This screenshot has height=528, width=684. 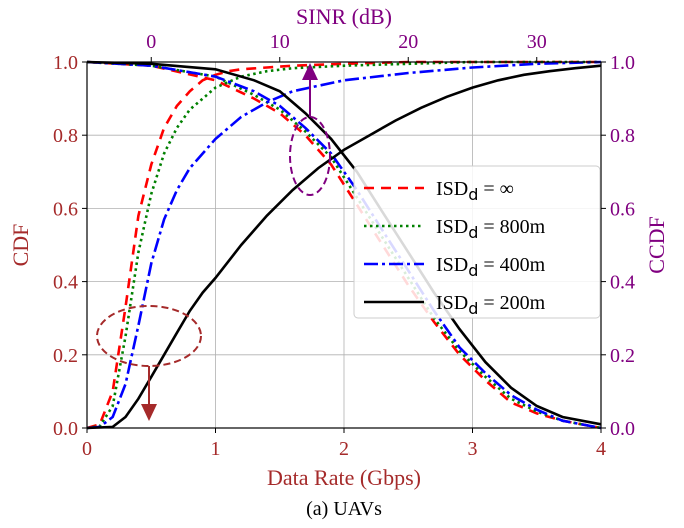 What do you see at coordinates (149, 412) in the screenshot?
I see `cdf-annotation-arrowhead` at bounding box center [149, 412].